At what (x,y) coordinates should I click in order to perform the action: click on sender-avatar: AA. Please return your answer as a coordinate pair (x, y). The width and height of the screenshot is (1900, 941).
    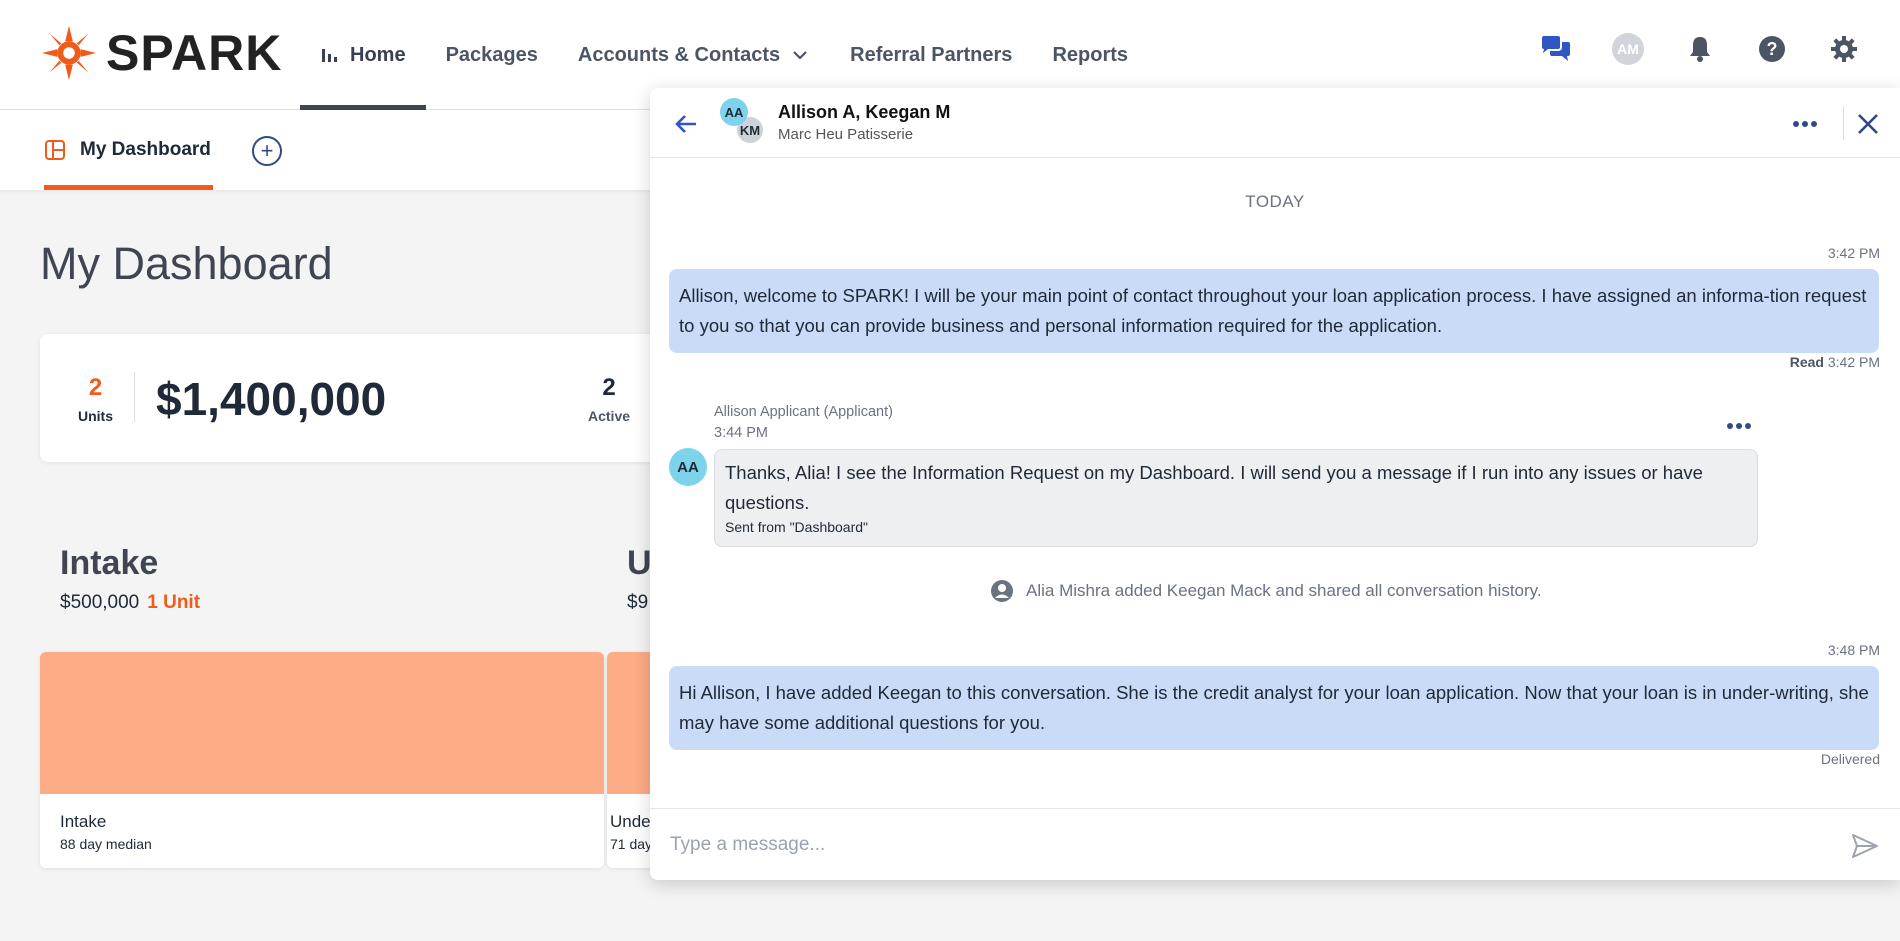
    Looking at the image, I should click on (688, 467).